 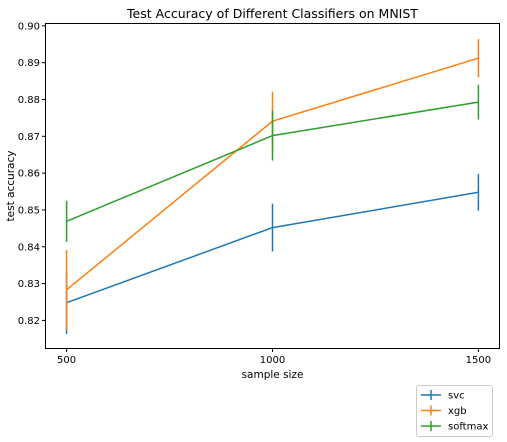 What do you see at coordinates (29, 63) in the screenshot?
I see `y-tick-label: 0.89` at bounding box center [29, 63].